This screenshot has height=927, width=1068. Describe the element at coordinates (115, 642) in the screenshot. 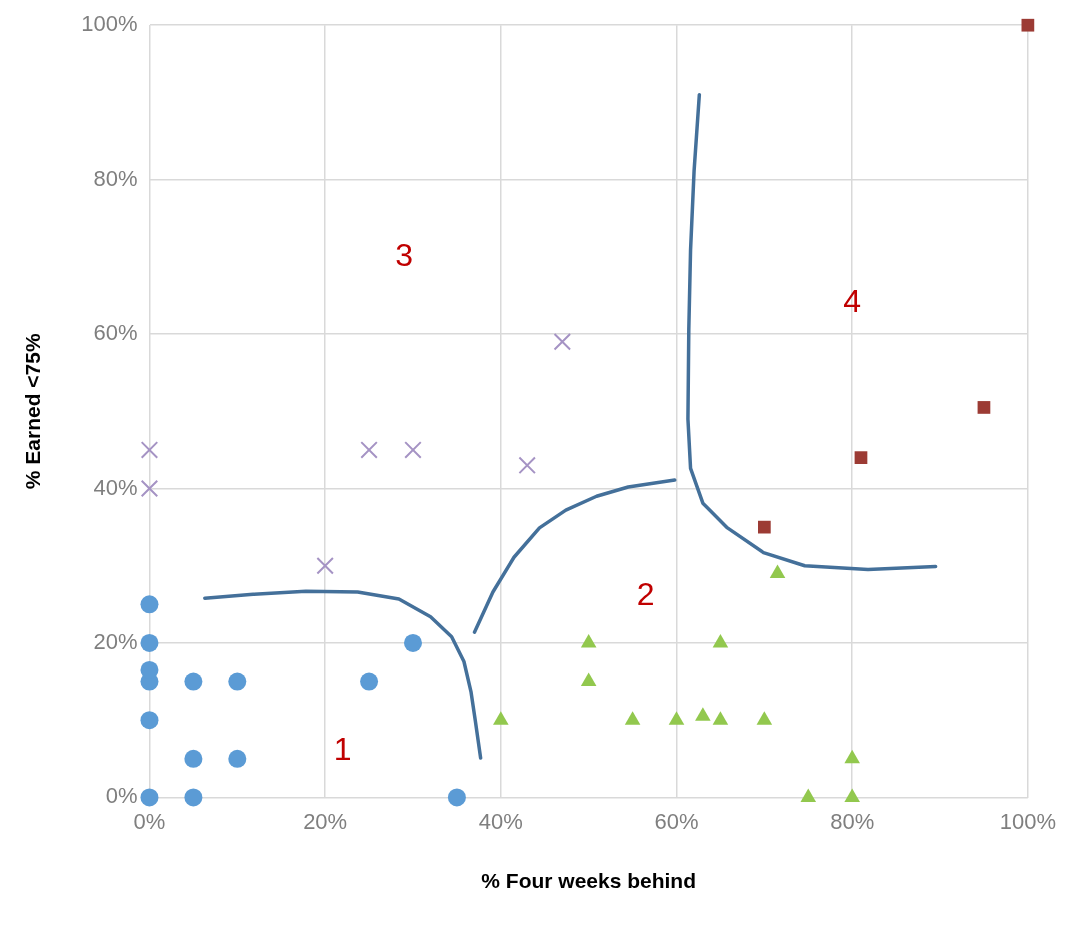

I see `y-tick-label: 20%` at that location.